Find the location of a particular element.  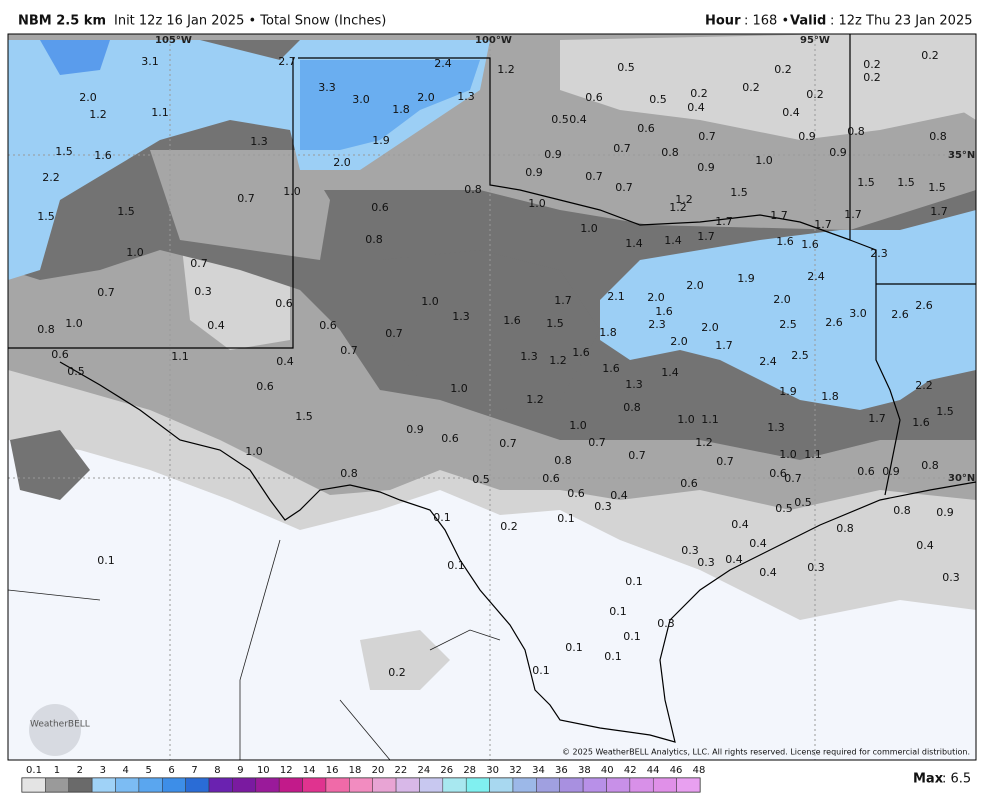

legend-label: 46 is located at coordinates (676, 770).